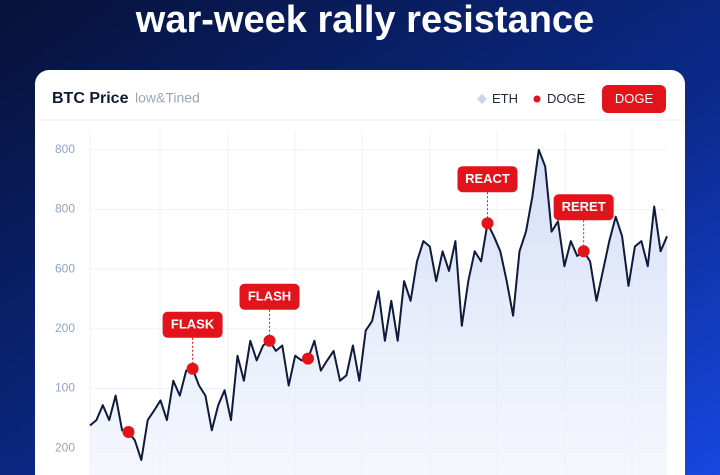  What do you see at coordinates (505, 98) in the screenshot?
I see `legend-label: ETH` at bounding box center [505, 98].